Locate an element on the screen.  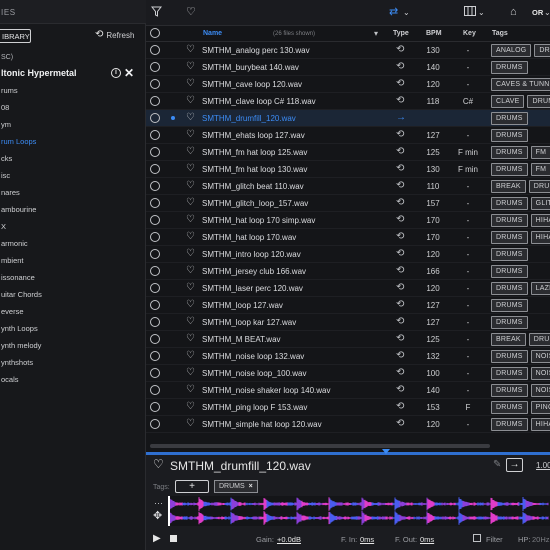
column-name: Name is located at coordinates (213, 33).